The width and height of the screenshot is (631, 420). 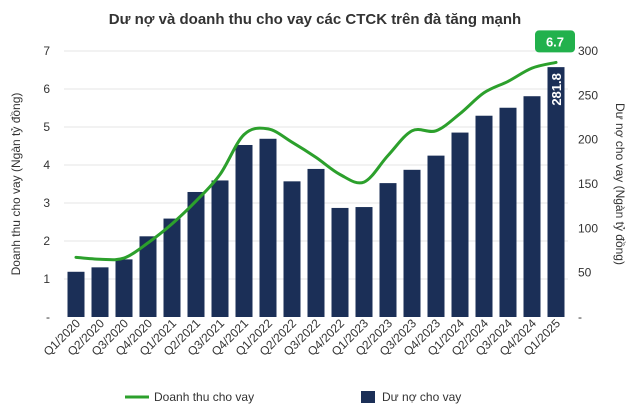 What do you see at coordinates (46, 203) in the screenshot?
I see `left-tick-label: 3` at bounding box center [46, 203].